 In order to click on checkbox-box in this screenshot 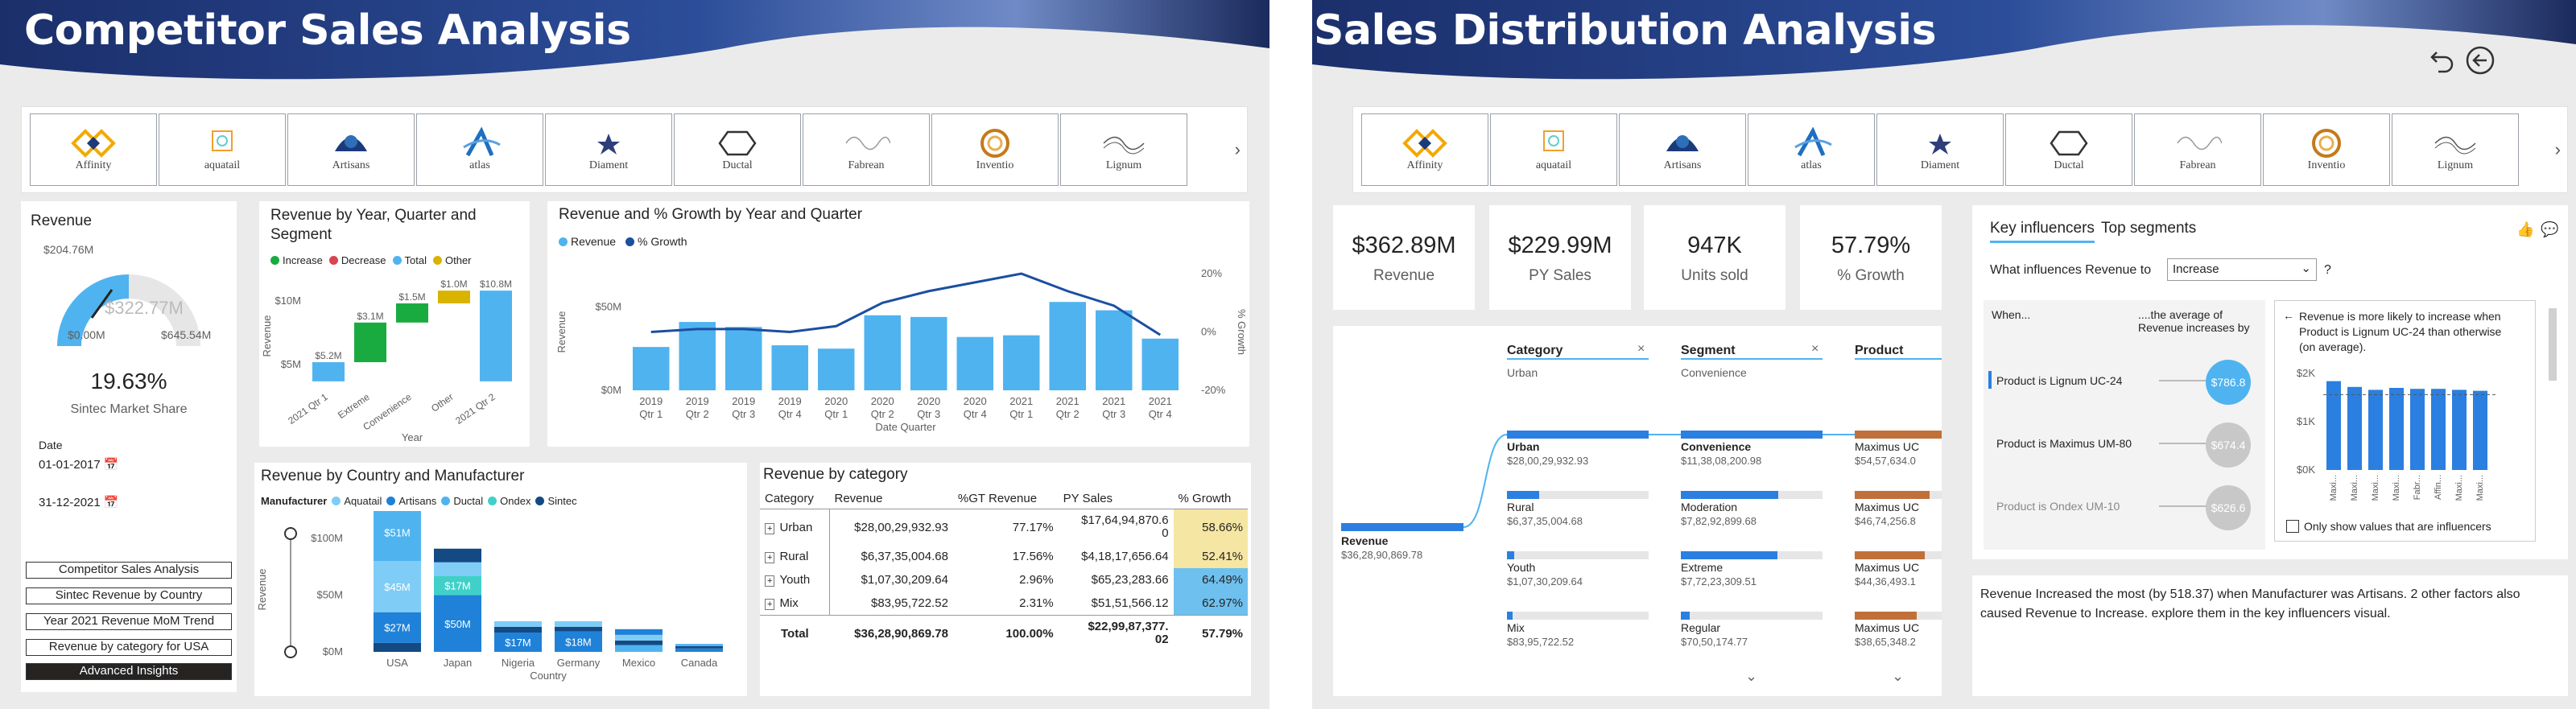, I will do `click(2292, 526)`.